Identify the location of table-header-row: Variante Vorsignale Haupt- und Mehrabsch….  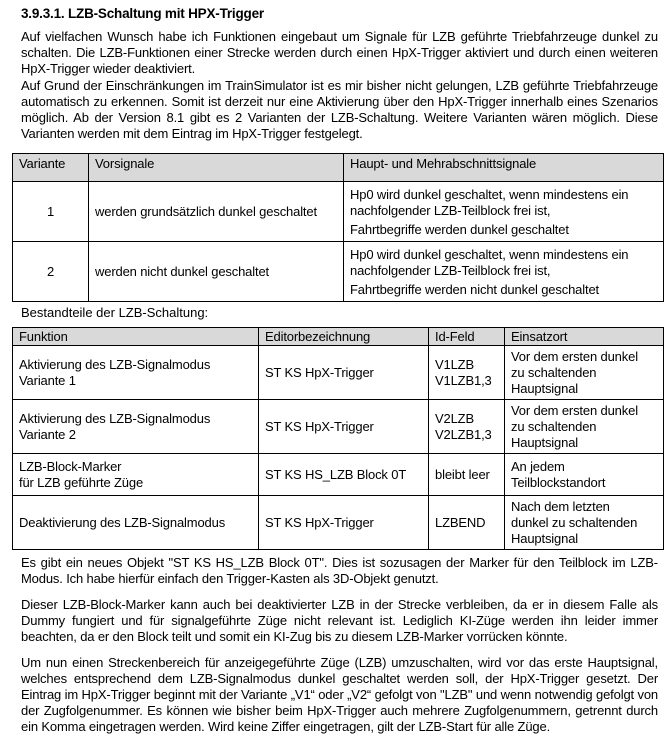
(338, 167).